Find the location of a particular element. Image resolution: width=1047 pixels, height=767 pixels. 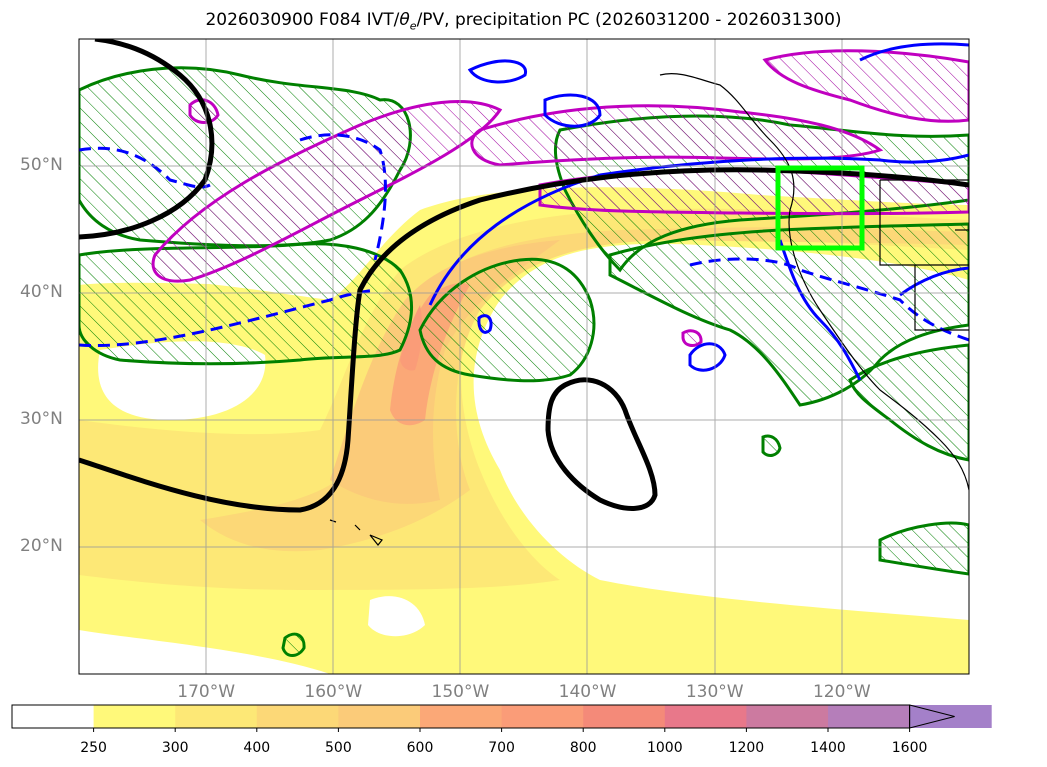

highlight-box is located at coordinates (820, 208).